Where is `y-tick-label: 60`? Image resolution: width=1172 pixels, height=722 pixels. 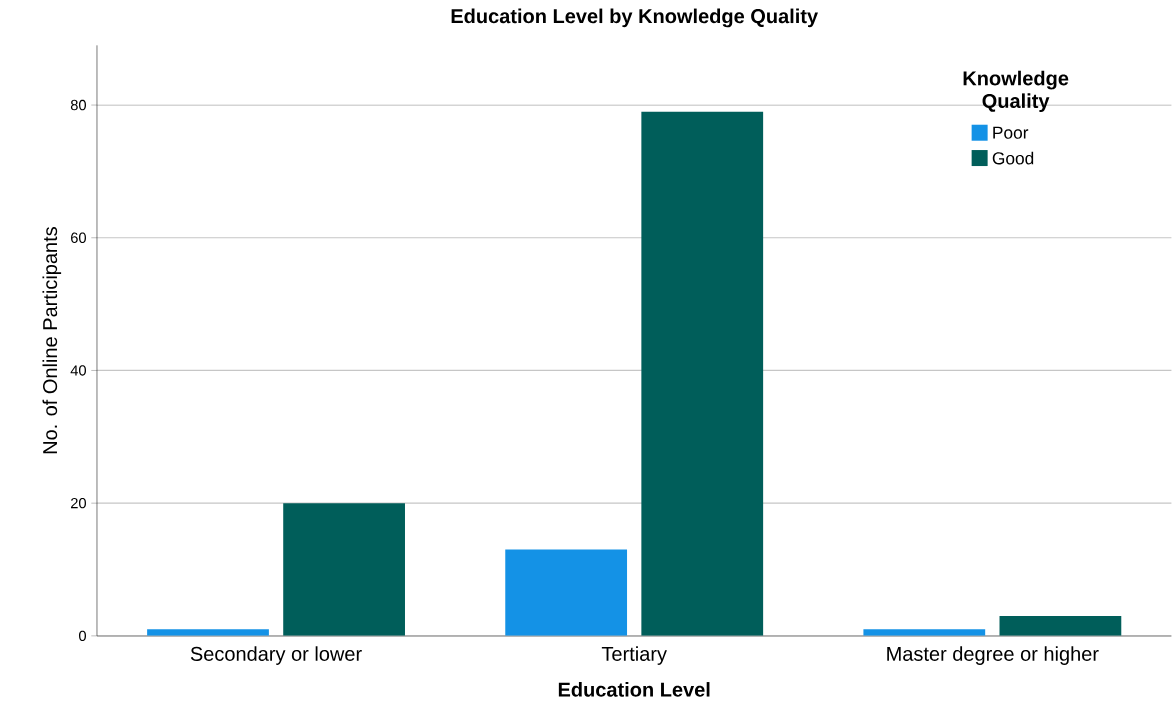 y-tick-label: 60 is located at coordinates (78, 238).